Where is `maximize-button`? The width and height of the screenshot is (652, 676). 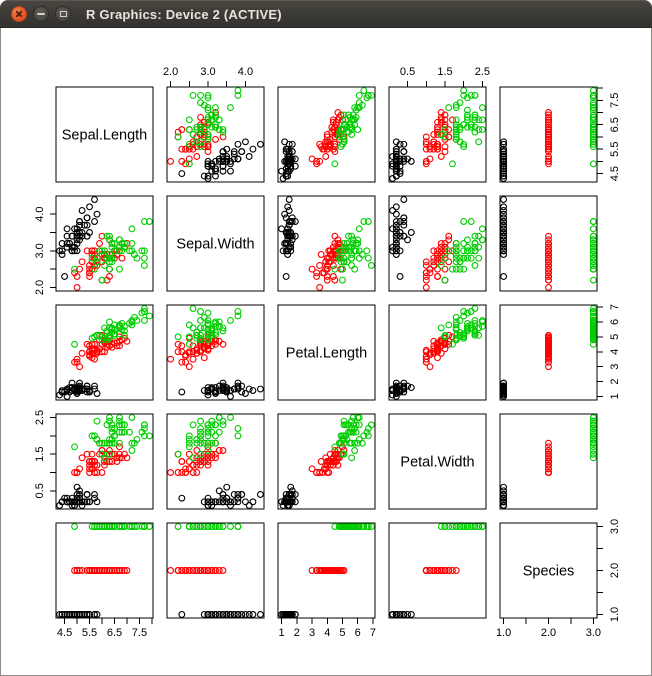
maximize-button is located at coordinates (63, 14).